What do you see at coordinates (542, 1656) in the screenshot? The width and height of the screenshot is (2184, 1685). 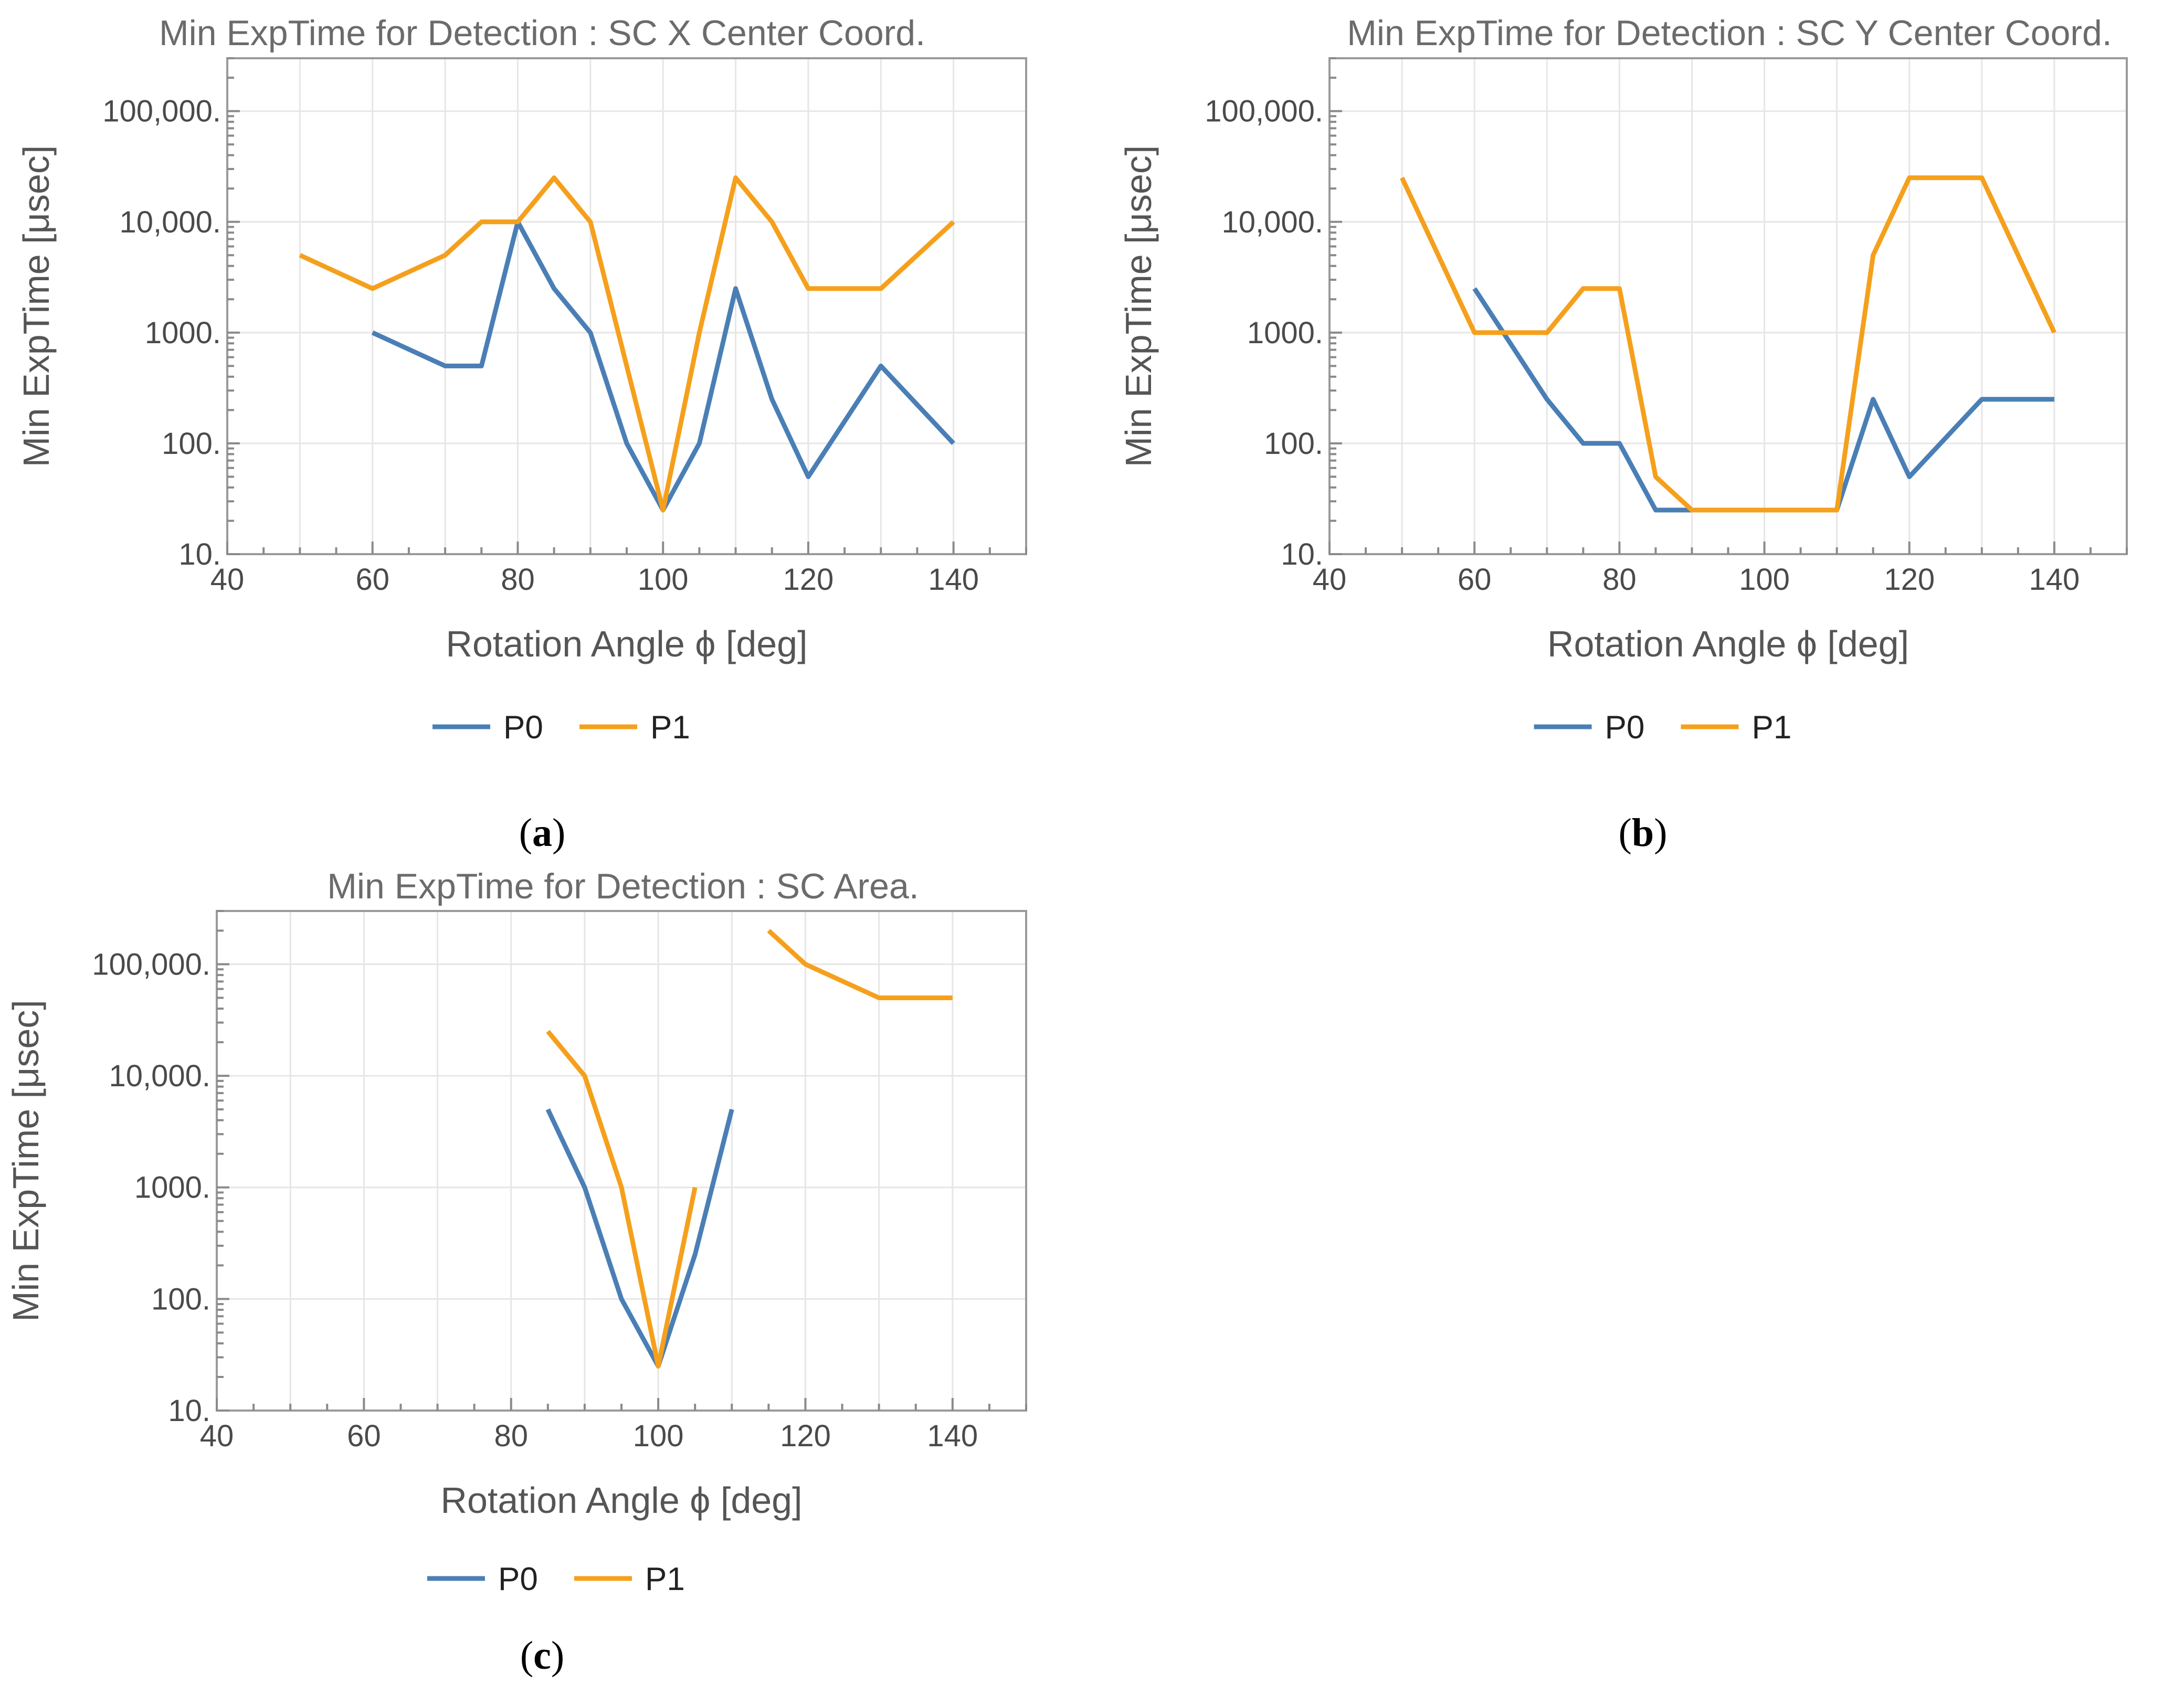 I see `subfigure-caption: (c)` at bounding box center [542, 1656].